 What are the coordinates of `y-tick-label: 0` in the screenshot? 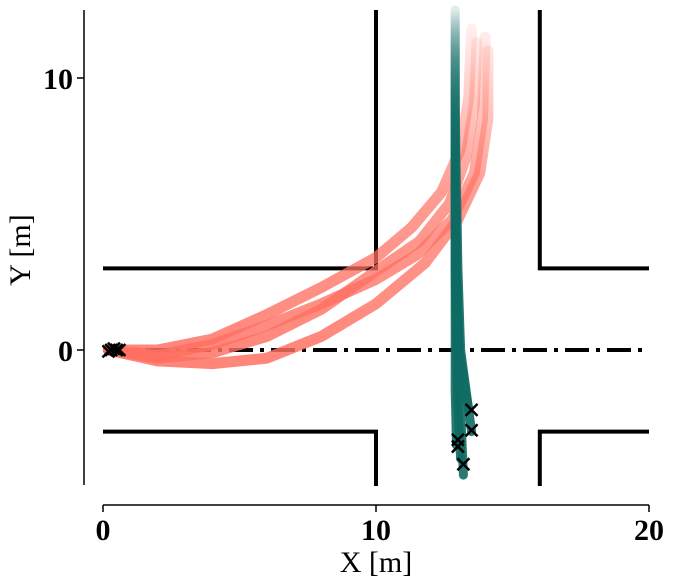 It's located at (65, 351).